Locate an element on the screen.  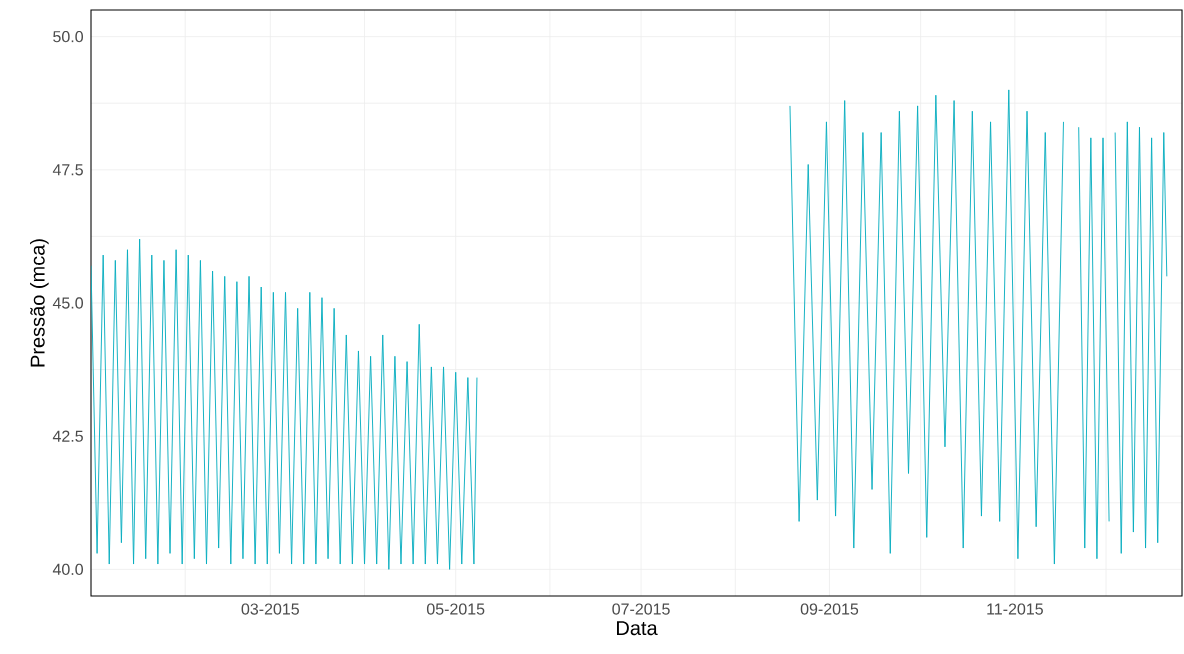
y-tick-label: 42.5 is located at coordinates (67, 436).